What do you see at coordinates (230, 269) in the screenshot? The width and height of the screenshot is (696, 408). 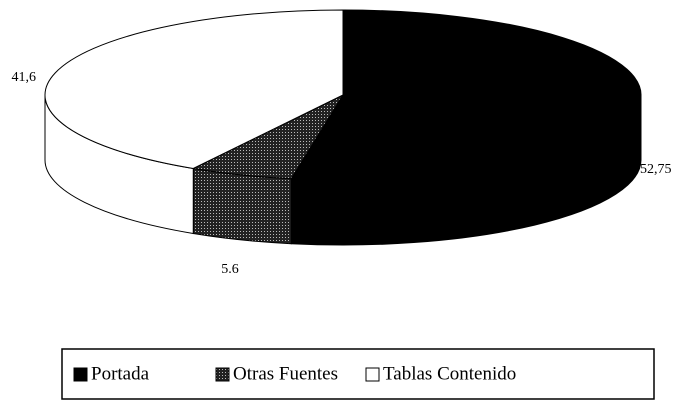 I see `value-label: 5.6` at bounding box center [230, 269].